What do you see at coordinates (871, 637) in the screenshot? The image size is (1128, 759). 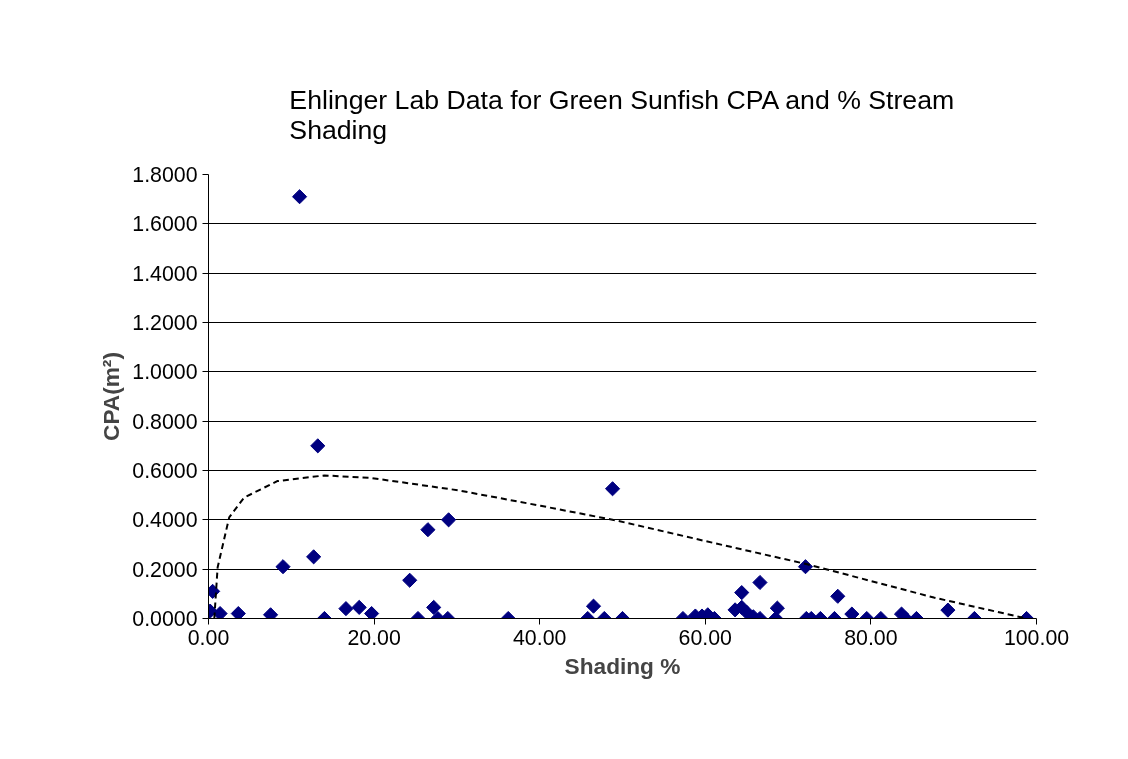 I see `x-tick-label: 80.00` at bounding box center [871, 637].